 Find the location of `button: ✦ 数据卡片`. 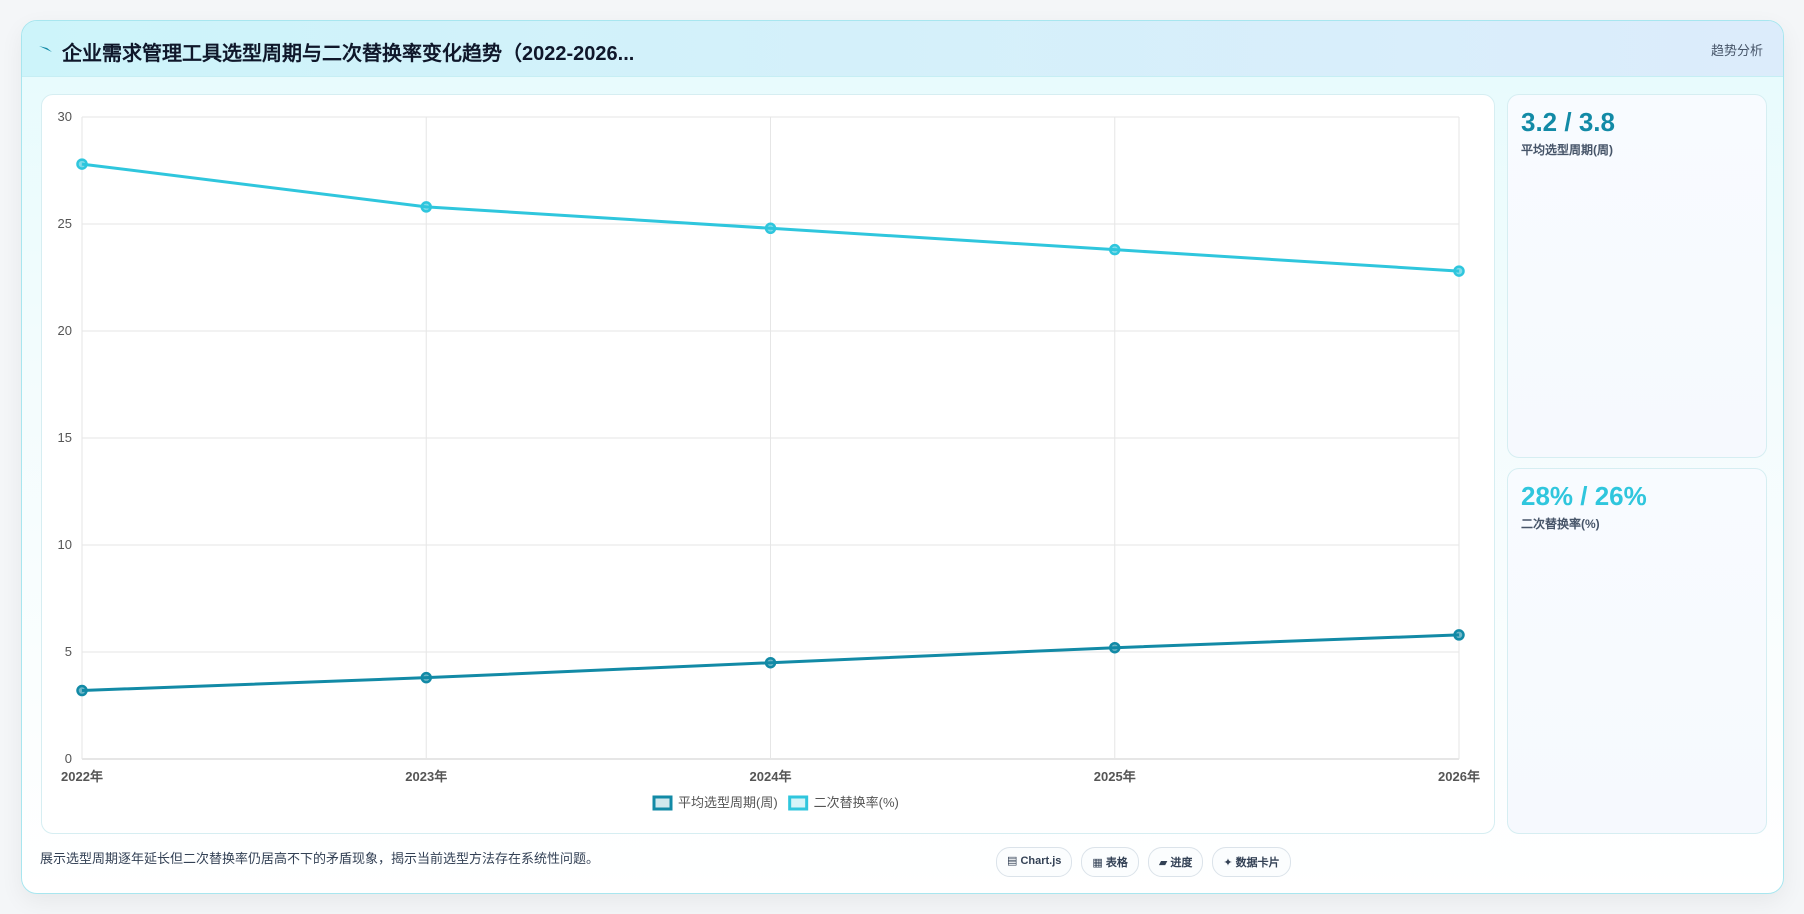

button: ✦ 数据卡片 is located at coordinates (1251, 862).